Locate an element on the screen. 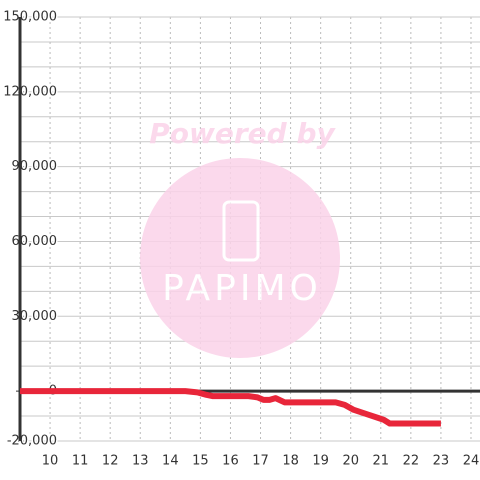 This screenshot has width=480, height=480. x-tick-label: 16 is located at coordinates (230, 461).